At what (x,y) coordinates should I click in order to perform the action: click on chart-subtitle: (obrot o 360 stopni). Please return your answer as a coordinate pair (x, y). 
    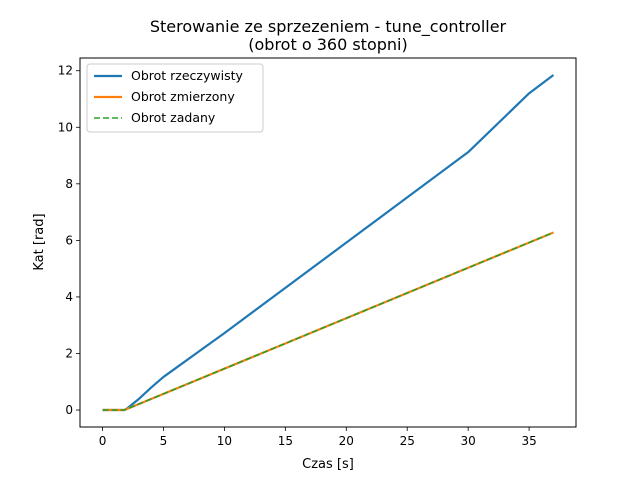
    Looking at the image, I should click on (327, 44).